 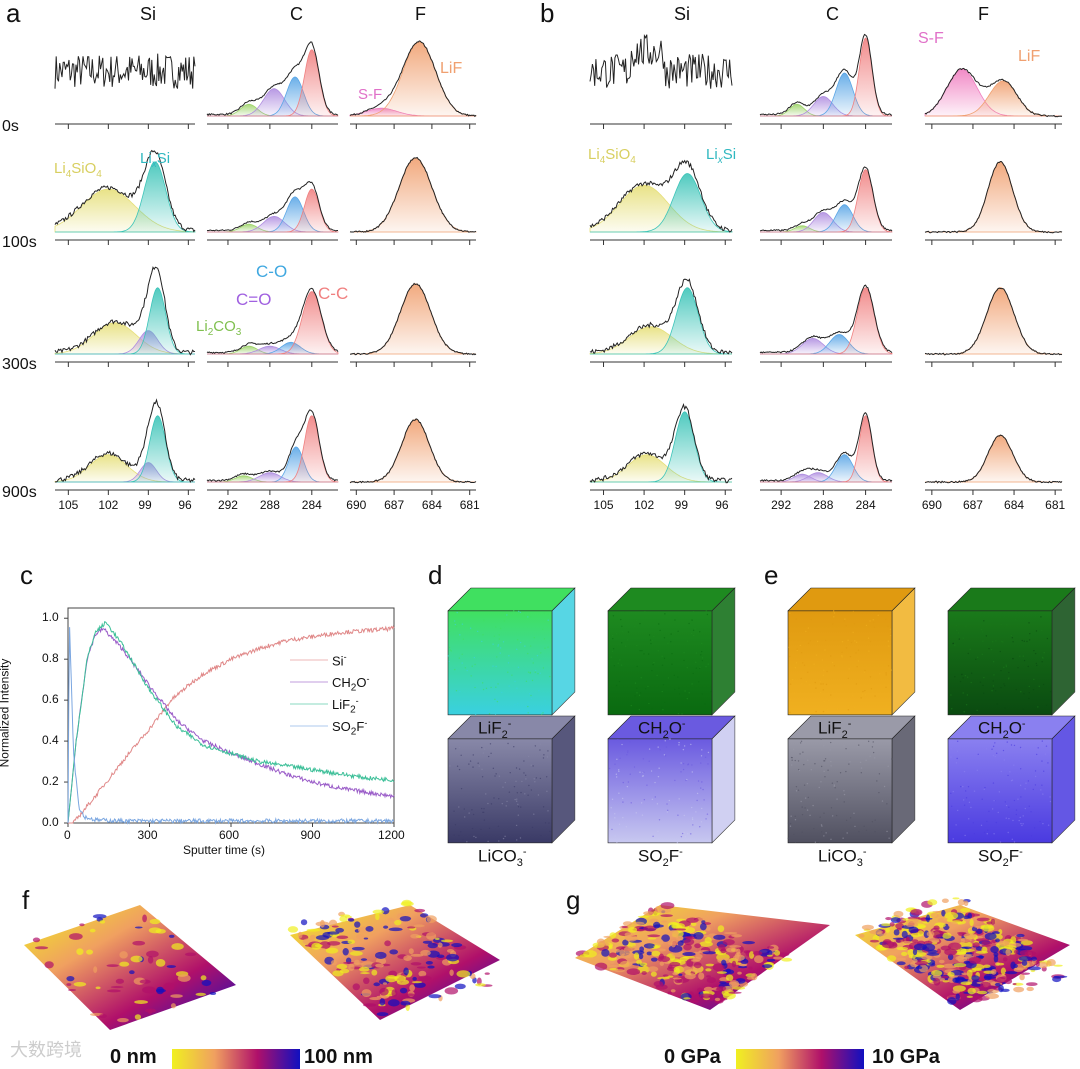 I want to click on peak-LiF, so click(x=413, y=319).